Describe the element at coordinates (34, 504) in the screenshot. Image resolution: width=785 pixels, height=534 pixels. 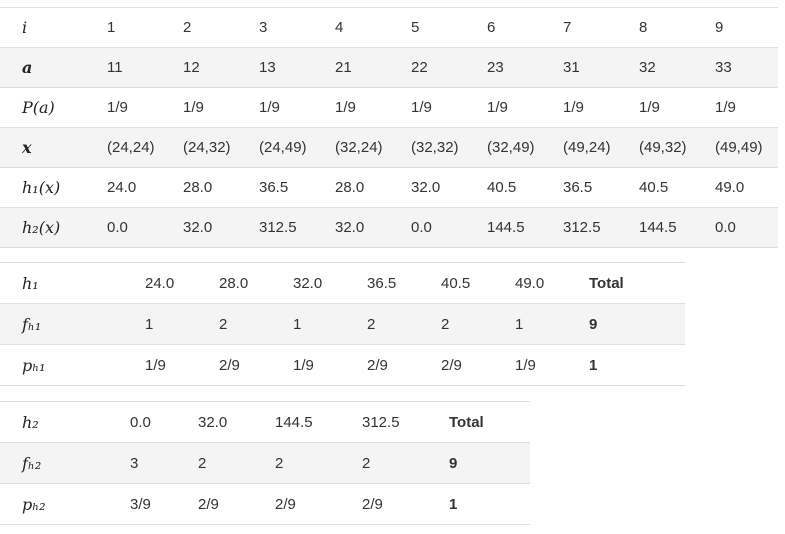
I see `row-label: pₕ₂` at that location.